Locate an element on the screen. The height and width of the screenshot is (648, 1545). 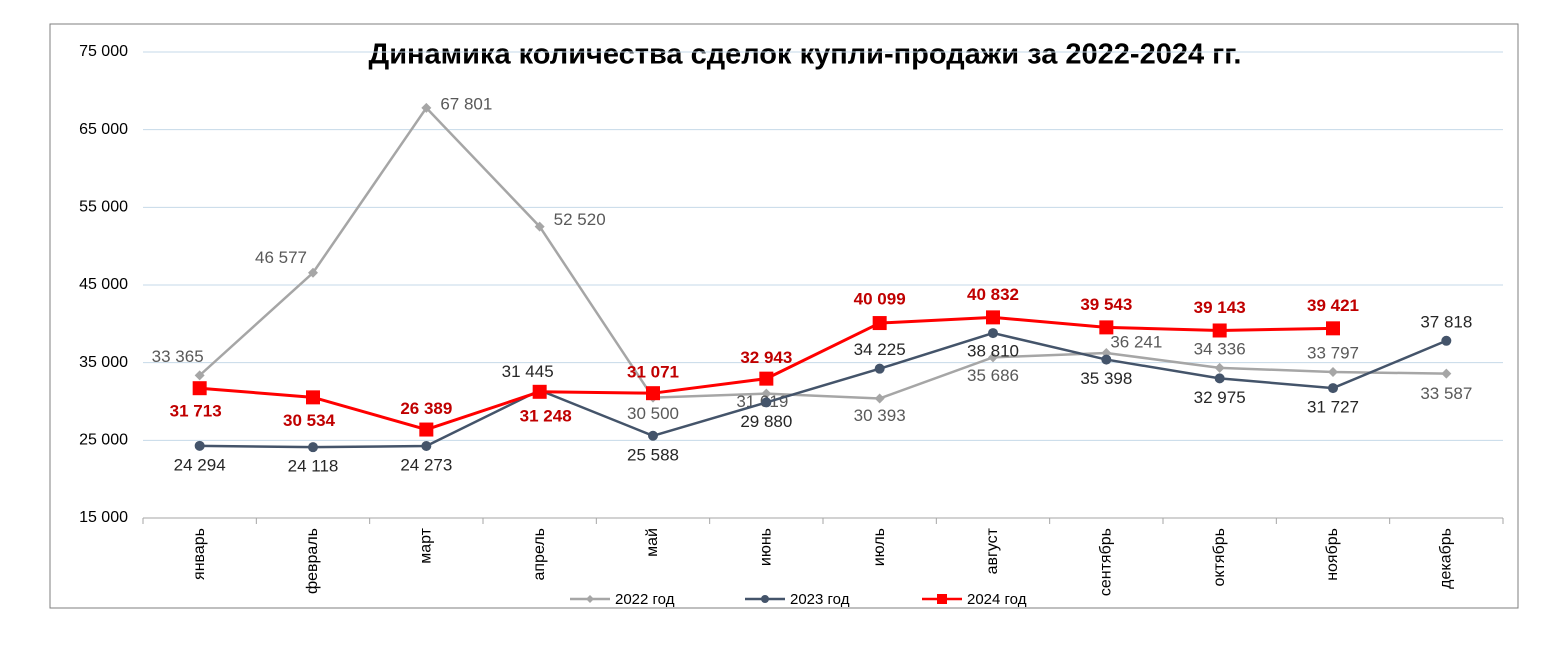
value-label: 39 543 is located at coordinates (1106, 304).